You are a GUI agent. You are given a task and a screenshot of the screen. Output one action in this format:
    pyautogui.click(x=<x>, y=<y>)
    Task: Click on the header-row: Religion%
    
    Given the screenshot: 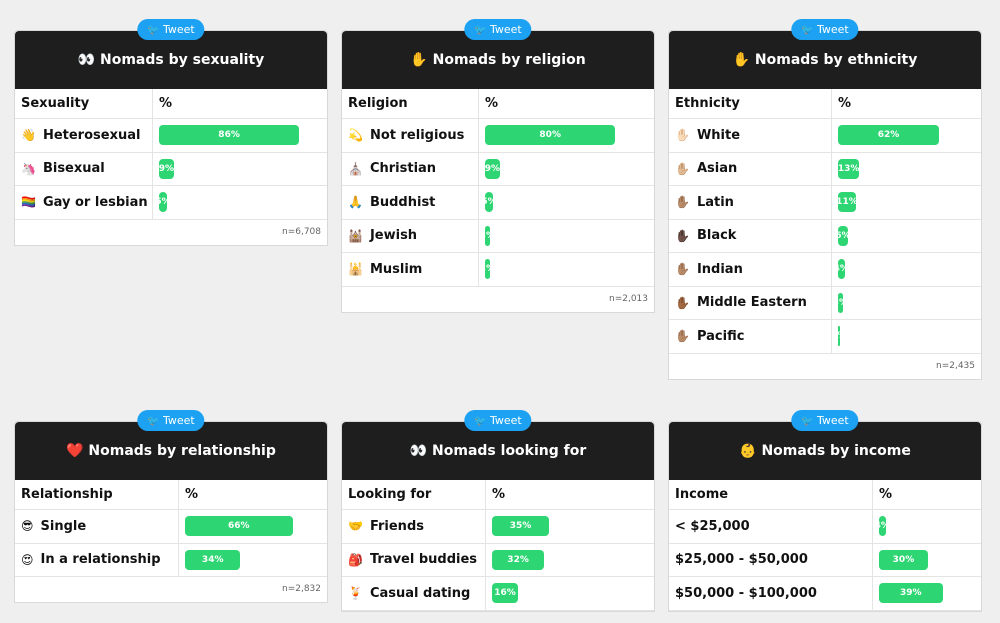 What is the action you would take?
    pyautogui.click(x=498, y=104)
    